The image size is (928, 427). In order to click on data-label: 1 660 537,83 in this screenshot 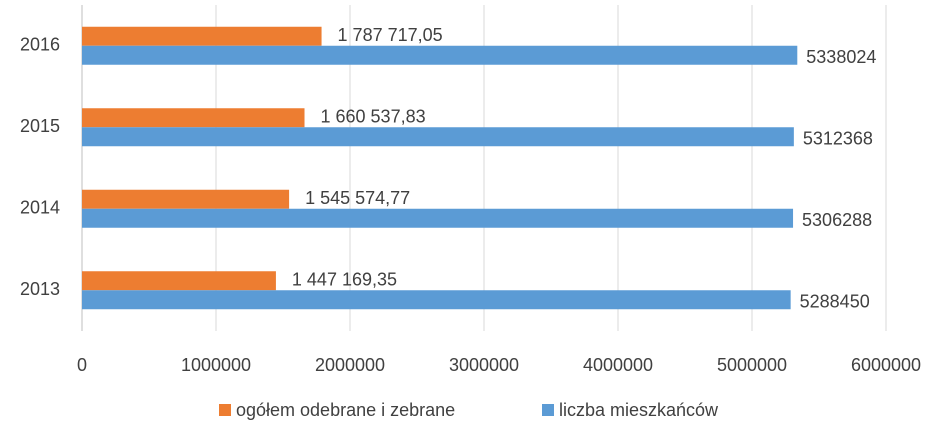, I will do `click(373, 117)`.